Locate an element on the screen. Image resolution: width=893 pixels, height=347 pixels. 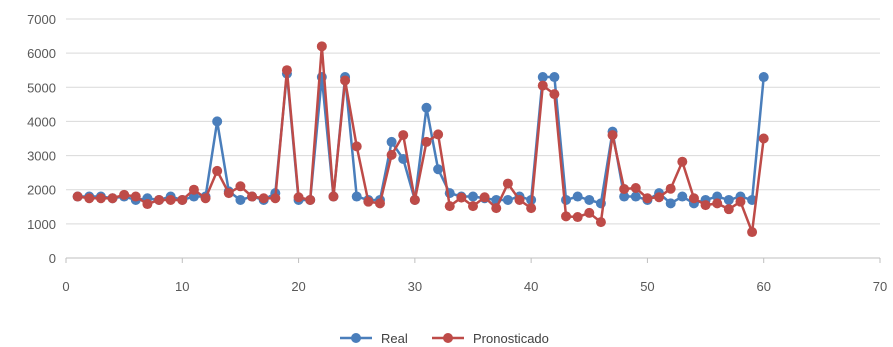
y-tick-label: 2000 is located at coordinates (41, 190).